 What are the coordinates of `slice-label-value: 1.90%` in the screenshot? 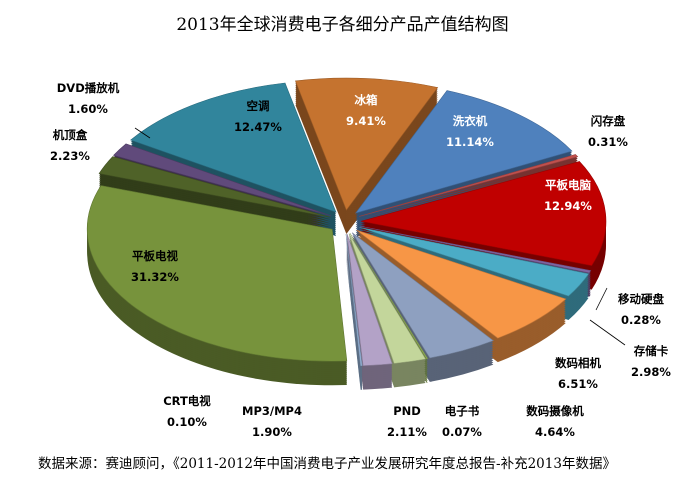 It's located at (272, 432).